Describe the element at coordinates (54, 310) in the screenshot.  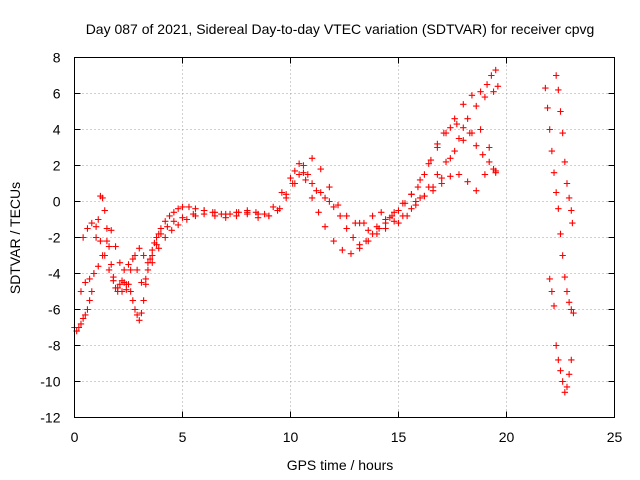
I see `y-tick-label: -6` at that location.